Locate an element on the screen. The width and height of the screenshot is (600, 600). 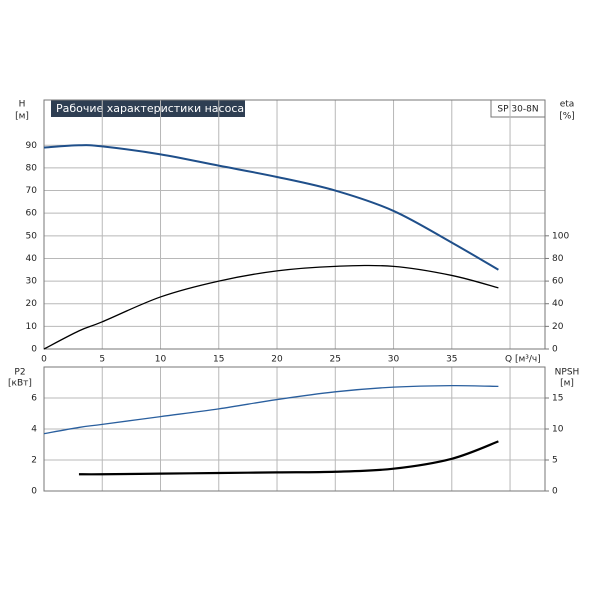
y-tick-label: 50 is located at coordinates (32, 236).